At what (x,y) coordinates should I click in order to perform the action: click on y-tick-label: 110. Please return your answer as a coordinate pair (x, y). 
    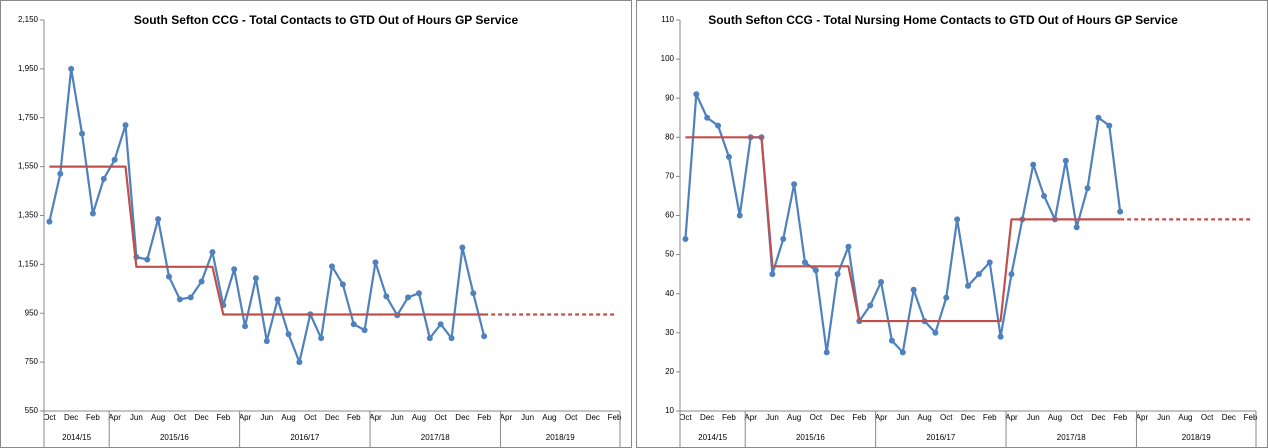
    Looking at the image, I should click on (667, 19).